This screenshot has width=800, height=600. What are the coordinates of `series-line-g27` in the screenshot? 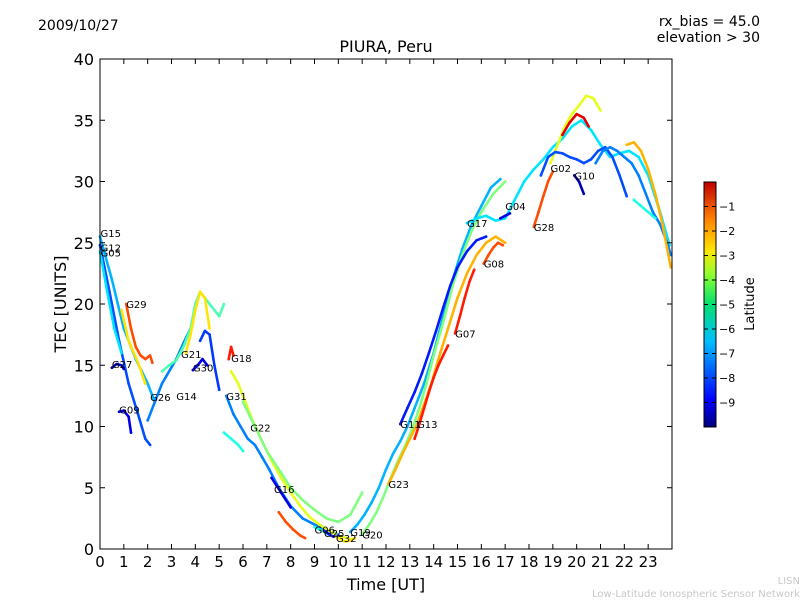 It's located at (118, 366).